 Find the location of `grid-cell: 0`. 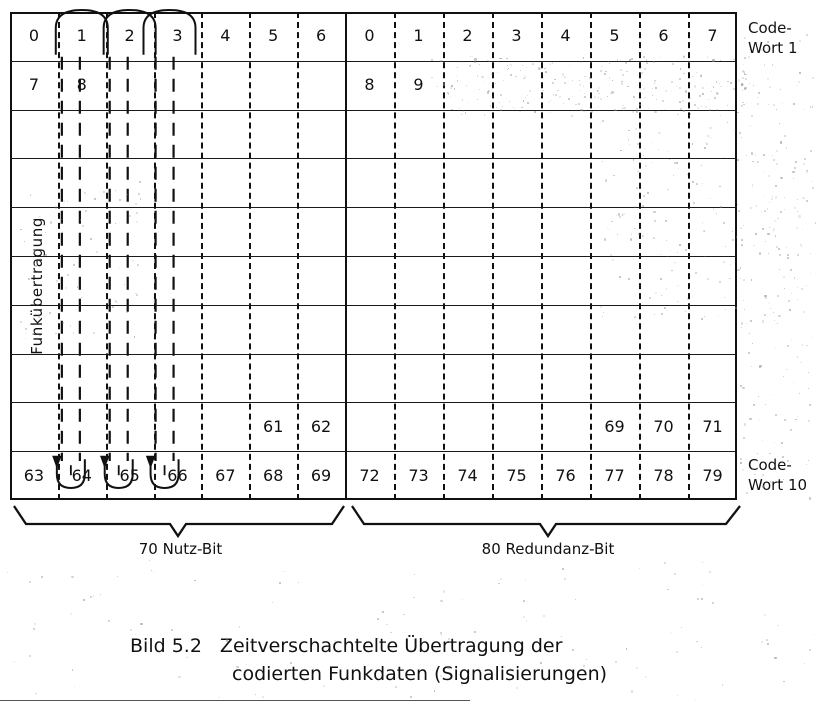

grid-cell: 0 is located at coordinates (34, 36).